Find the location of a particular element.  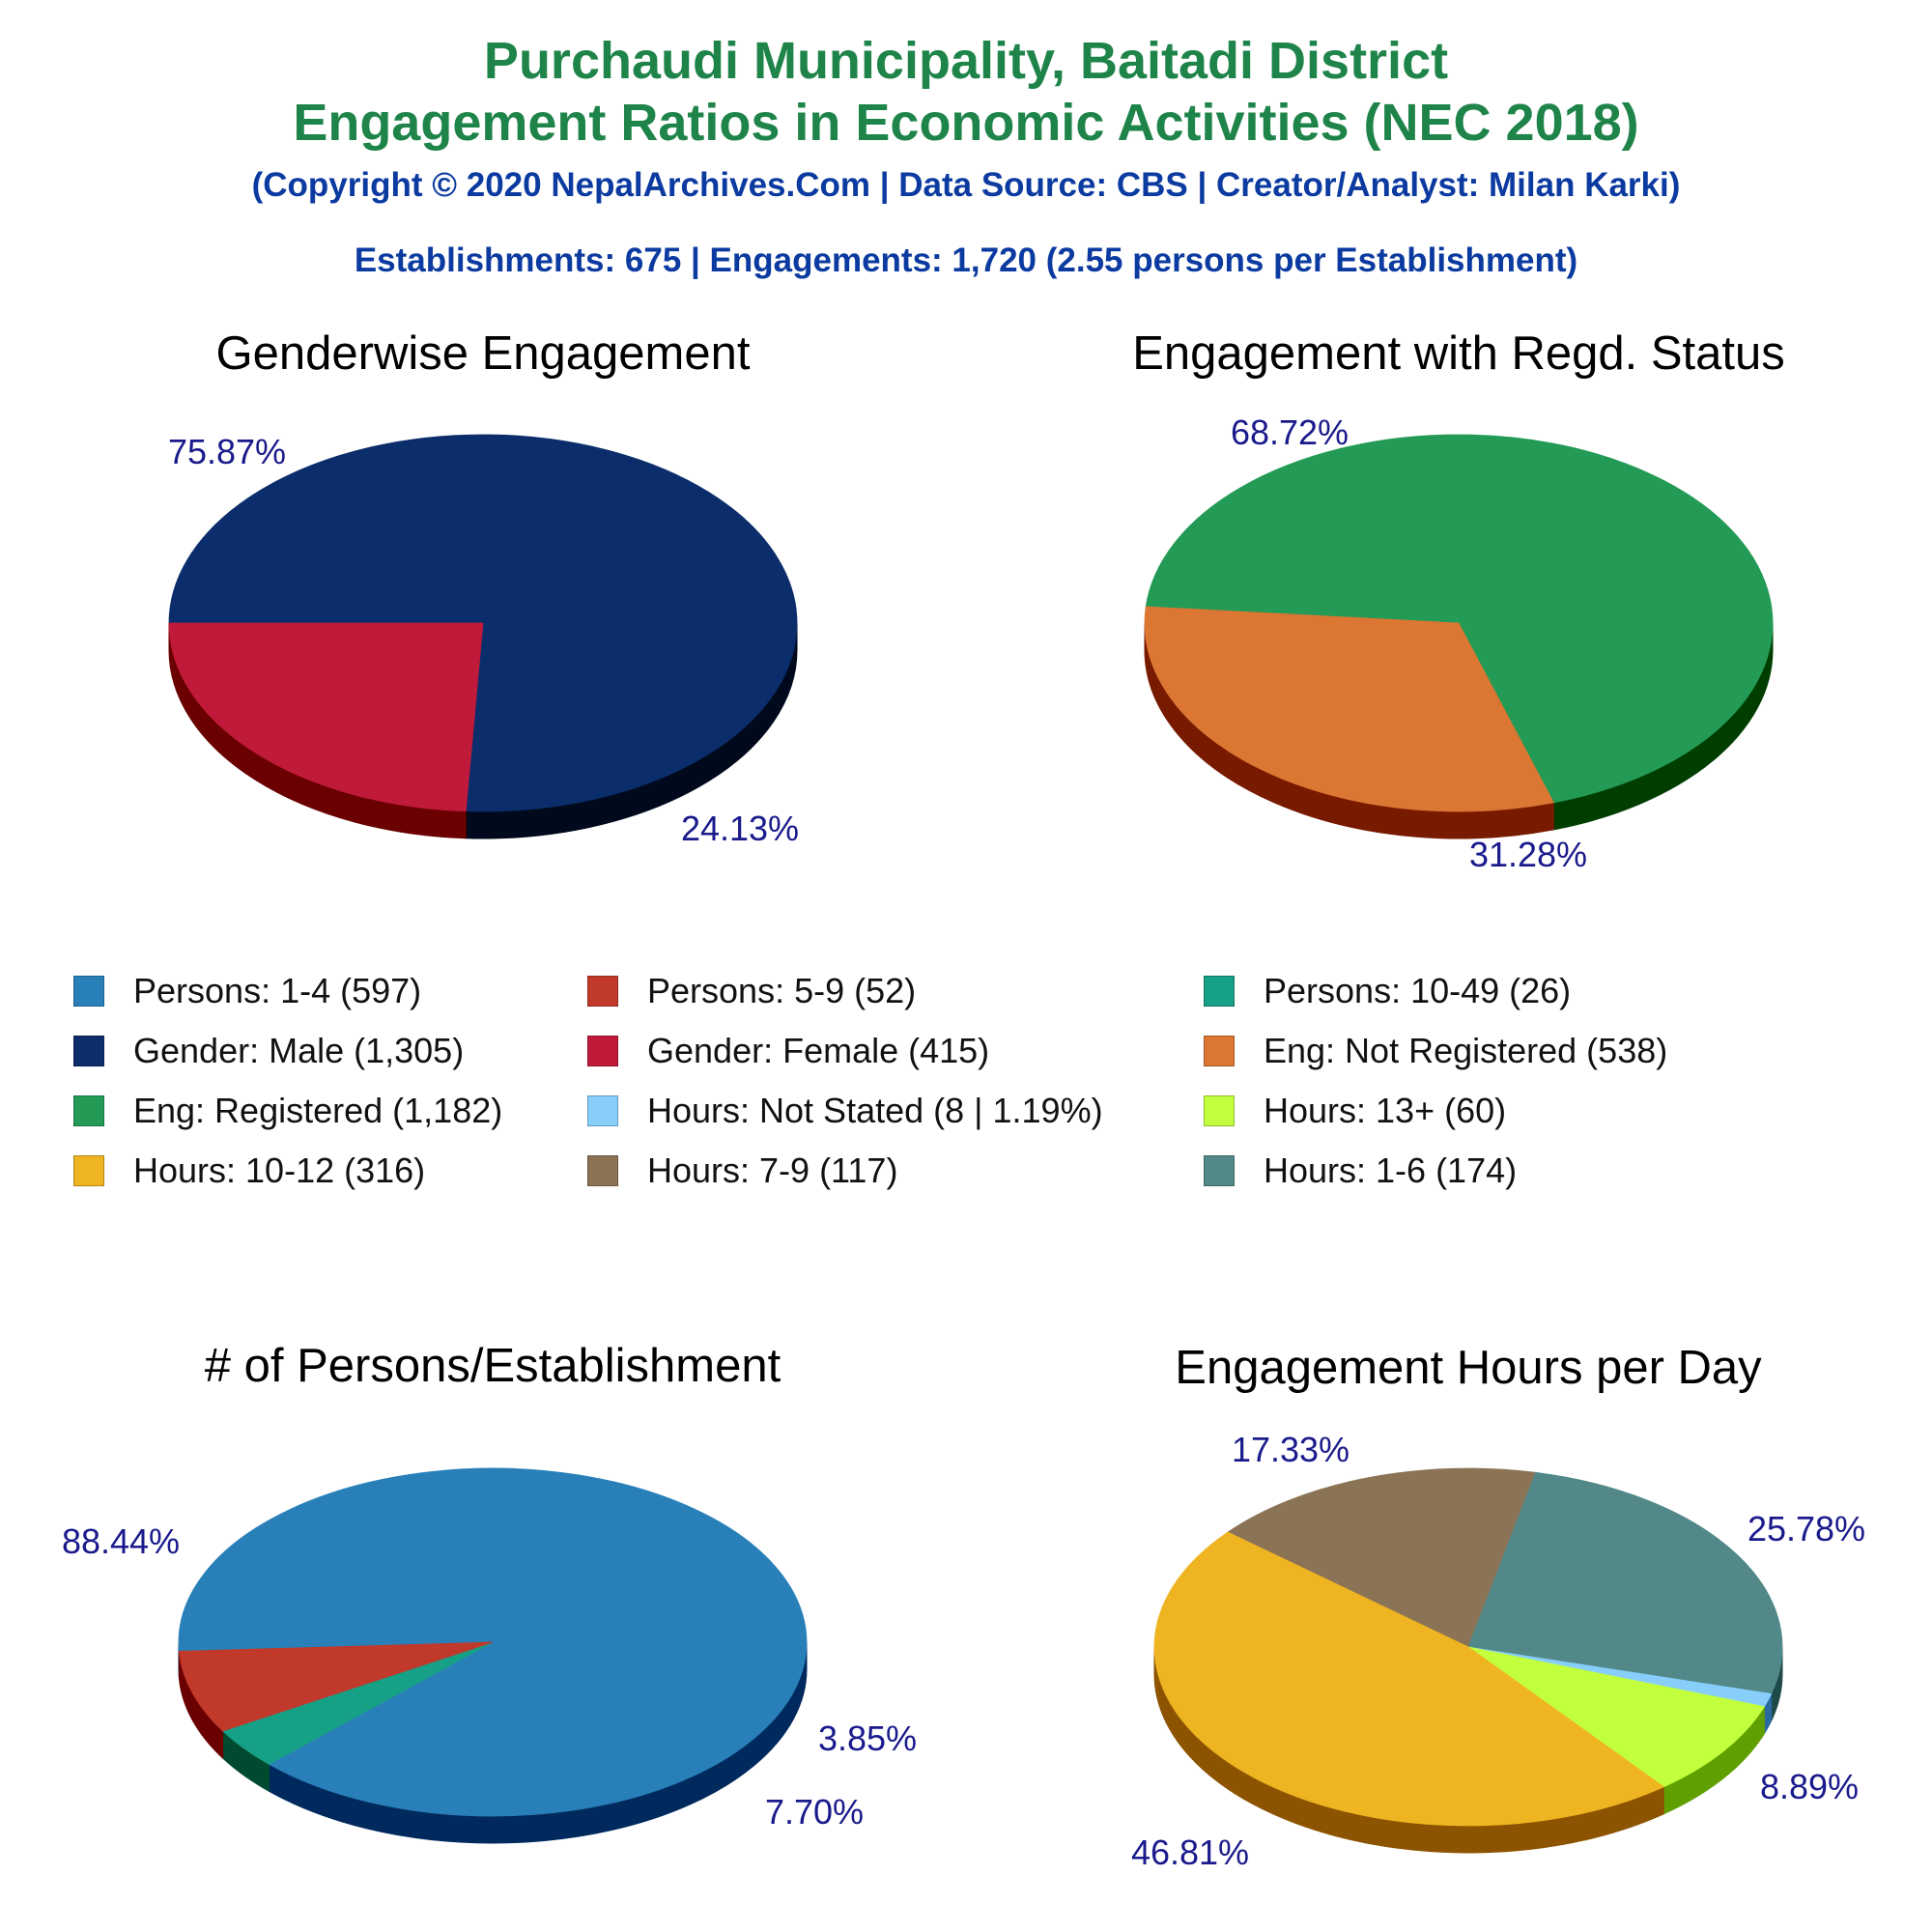

legend-label: Hours: Not Stated (8 | 1.19%) is located at coordinates (875, 1110).